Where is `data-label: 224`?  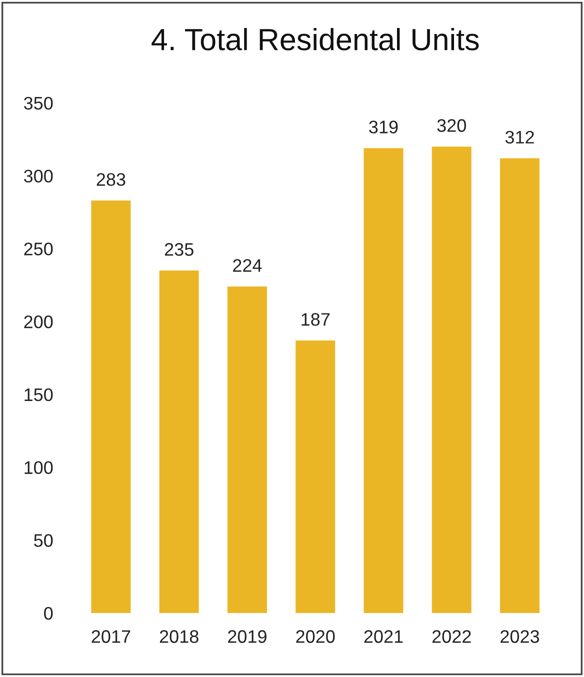
data-label: 224 is located at coordinates (247, 265).